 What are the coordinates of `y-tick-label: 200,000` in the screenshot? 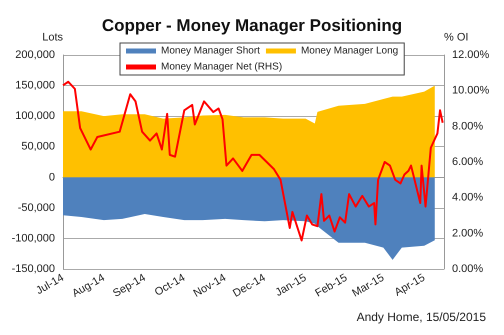 It's located at (35, 55).